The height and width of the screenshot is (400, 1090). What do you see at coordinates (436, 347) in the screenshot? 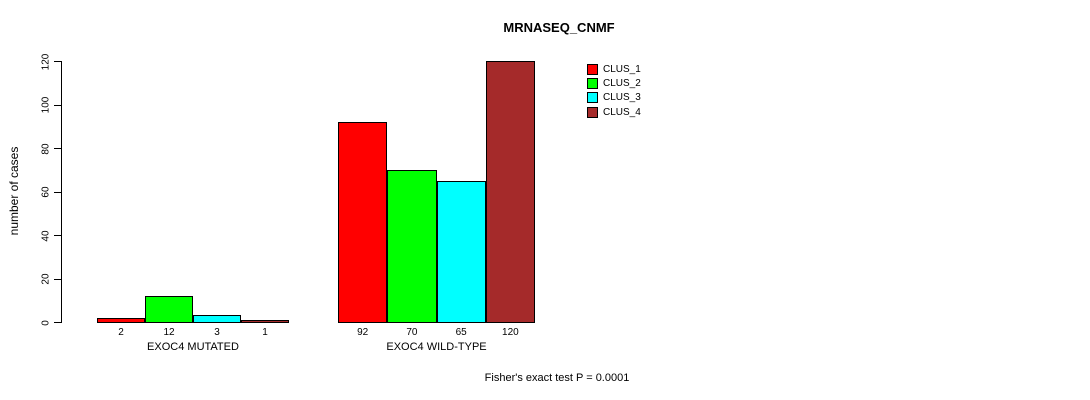
I see `group-label-wild-type: EXOC4 WILD-TYPE` at bounding box center [436, 347].